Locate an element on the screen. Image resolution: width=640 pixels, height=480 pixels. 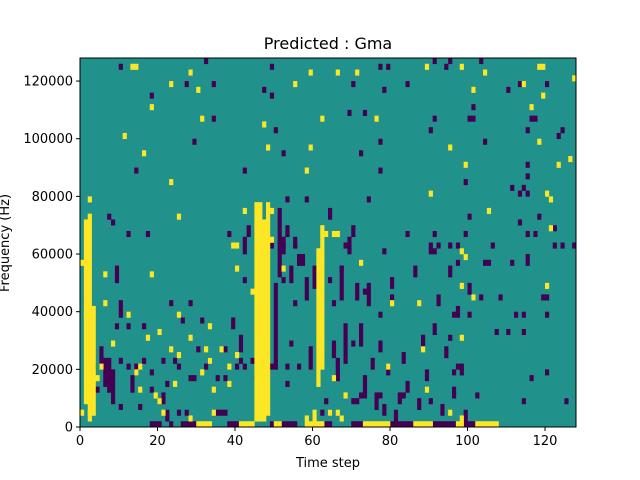
y-tick-label: 40000 is located at coordinates (52, 312).